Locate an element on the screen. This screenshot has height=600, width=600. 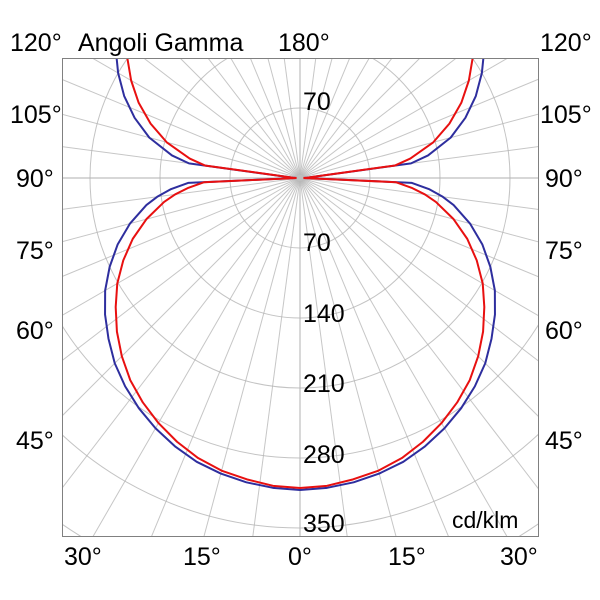
radial-label-210: 210 is located at coordinates (324, 384).